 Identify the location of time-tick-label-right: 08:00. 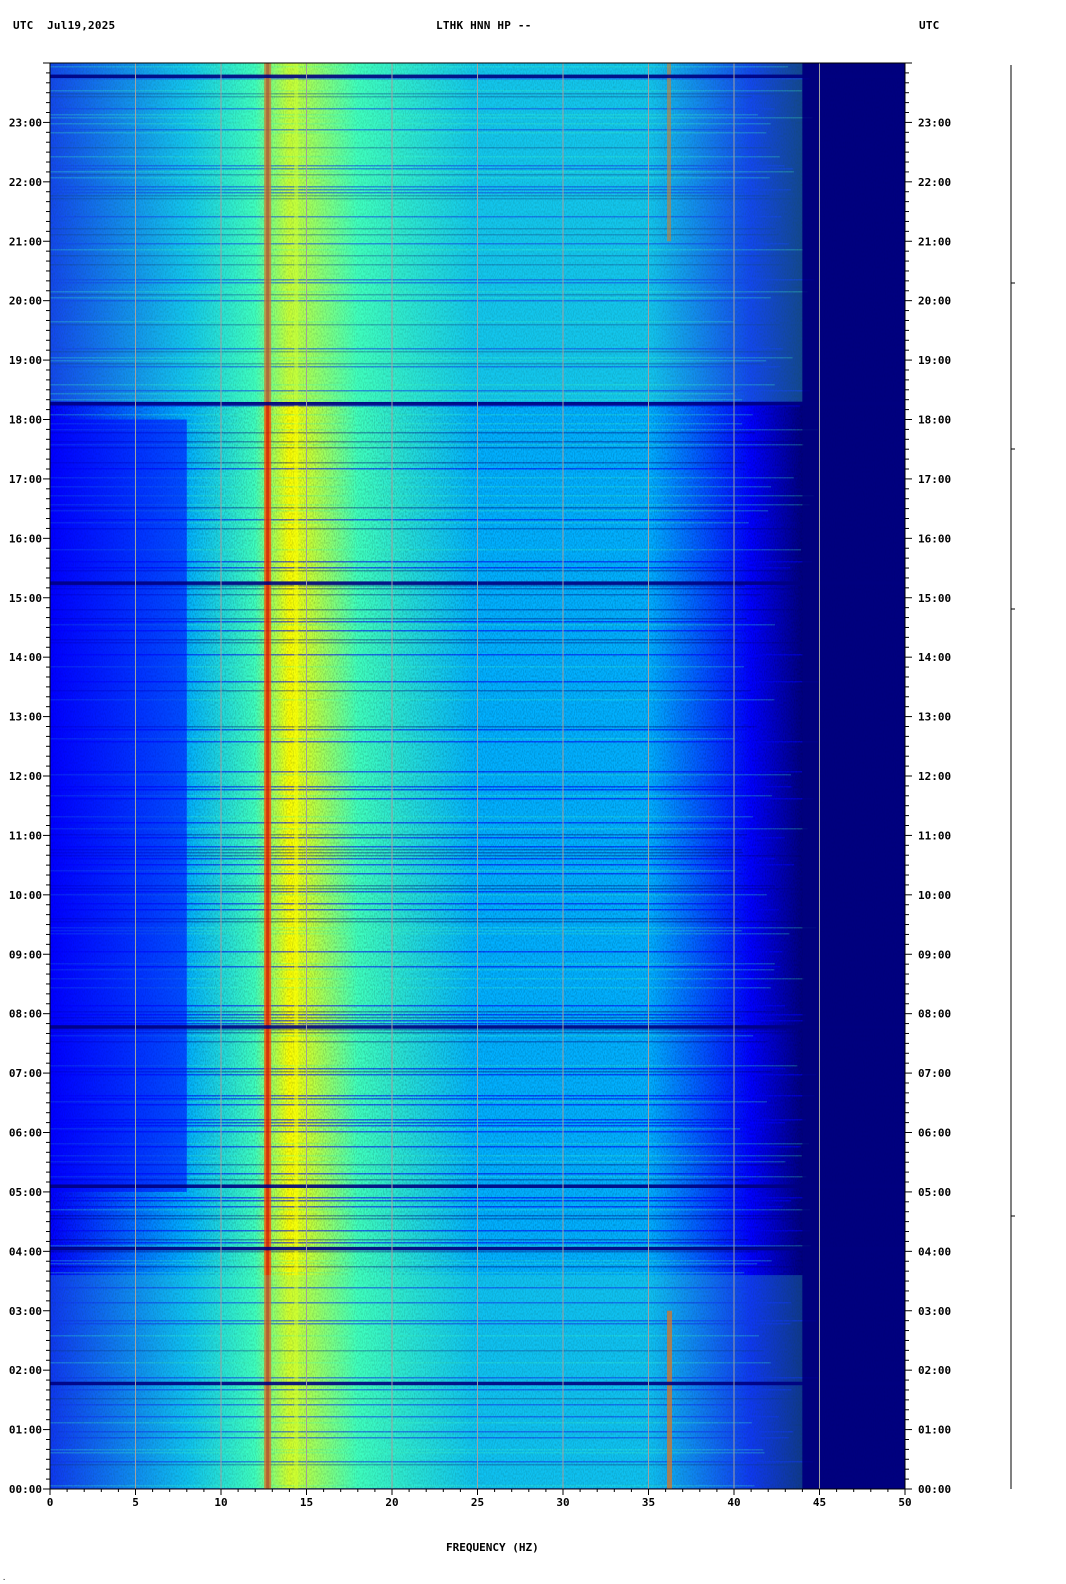
(934, 1014).